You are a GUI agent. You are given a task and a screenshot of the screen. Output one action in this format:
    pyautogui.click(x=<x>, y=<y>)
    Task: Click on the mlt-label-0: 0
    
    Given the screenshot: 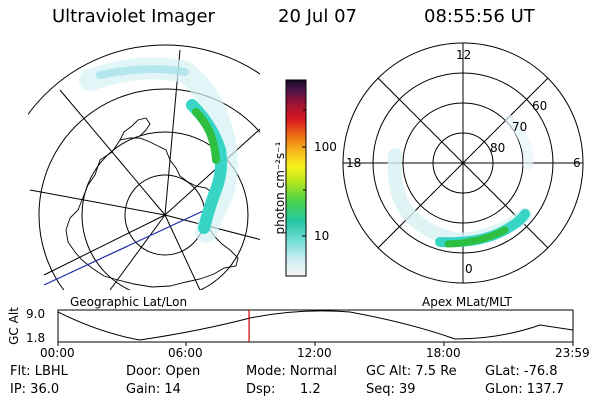 What is the action you would take?
    pyautogui.click(x=469, y=269)
    